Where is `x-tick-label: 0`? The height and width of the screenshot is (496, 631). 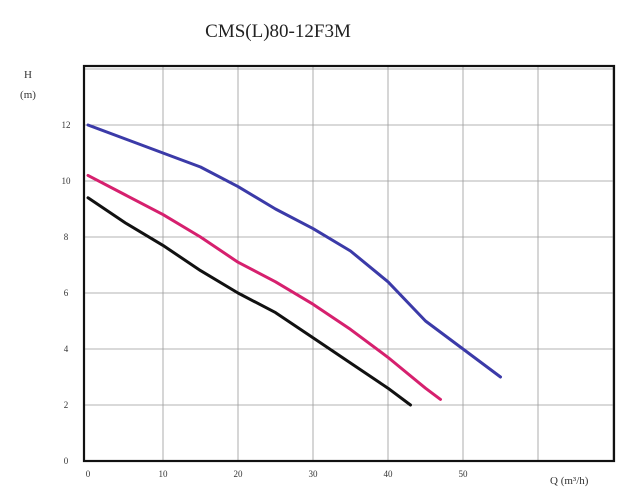
x-tick-label: 0 is located at coordinates (88, 474).